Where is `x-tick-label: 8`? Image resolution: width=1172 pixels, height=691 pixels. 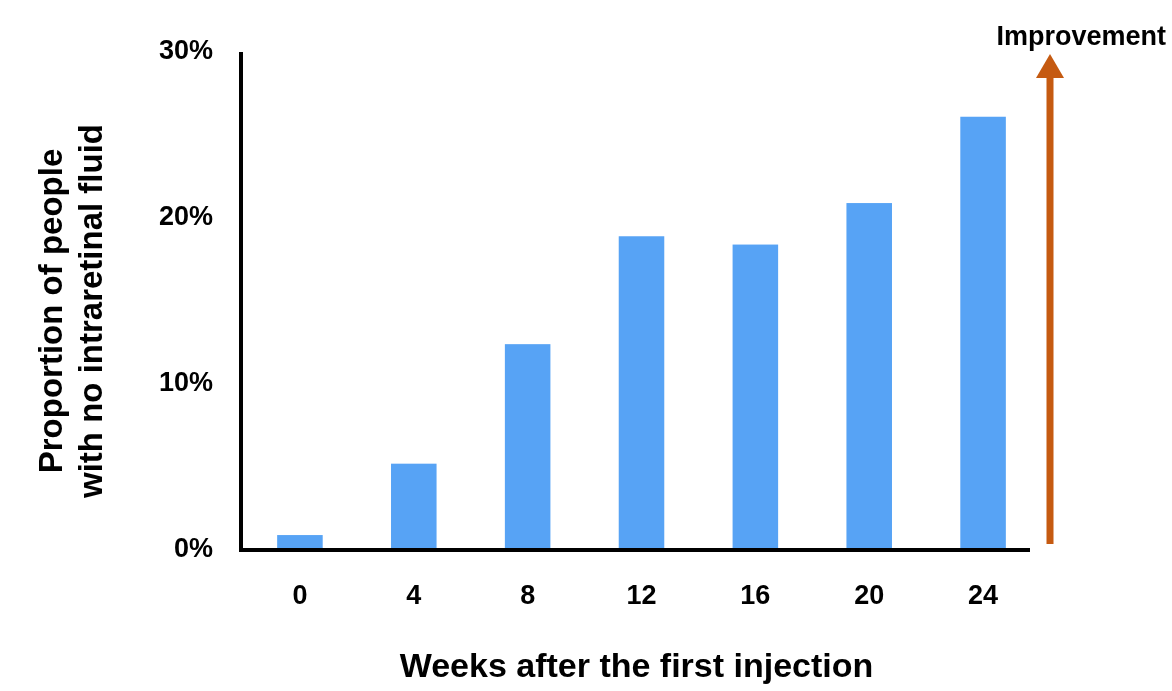
x-tick-label: 8 is located at coordinates (528, 595).